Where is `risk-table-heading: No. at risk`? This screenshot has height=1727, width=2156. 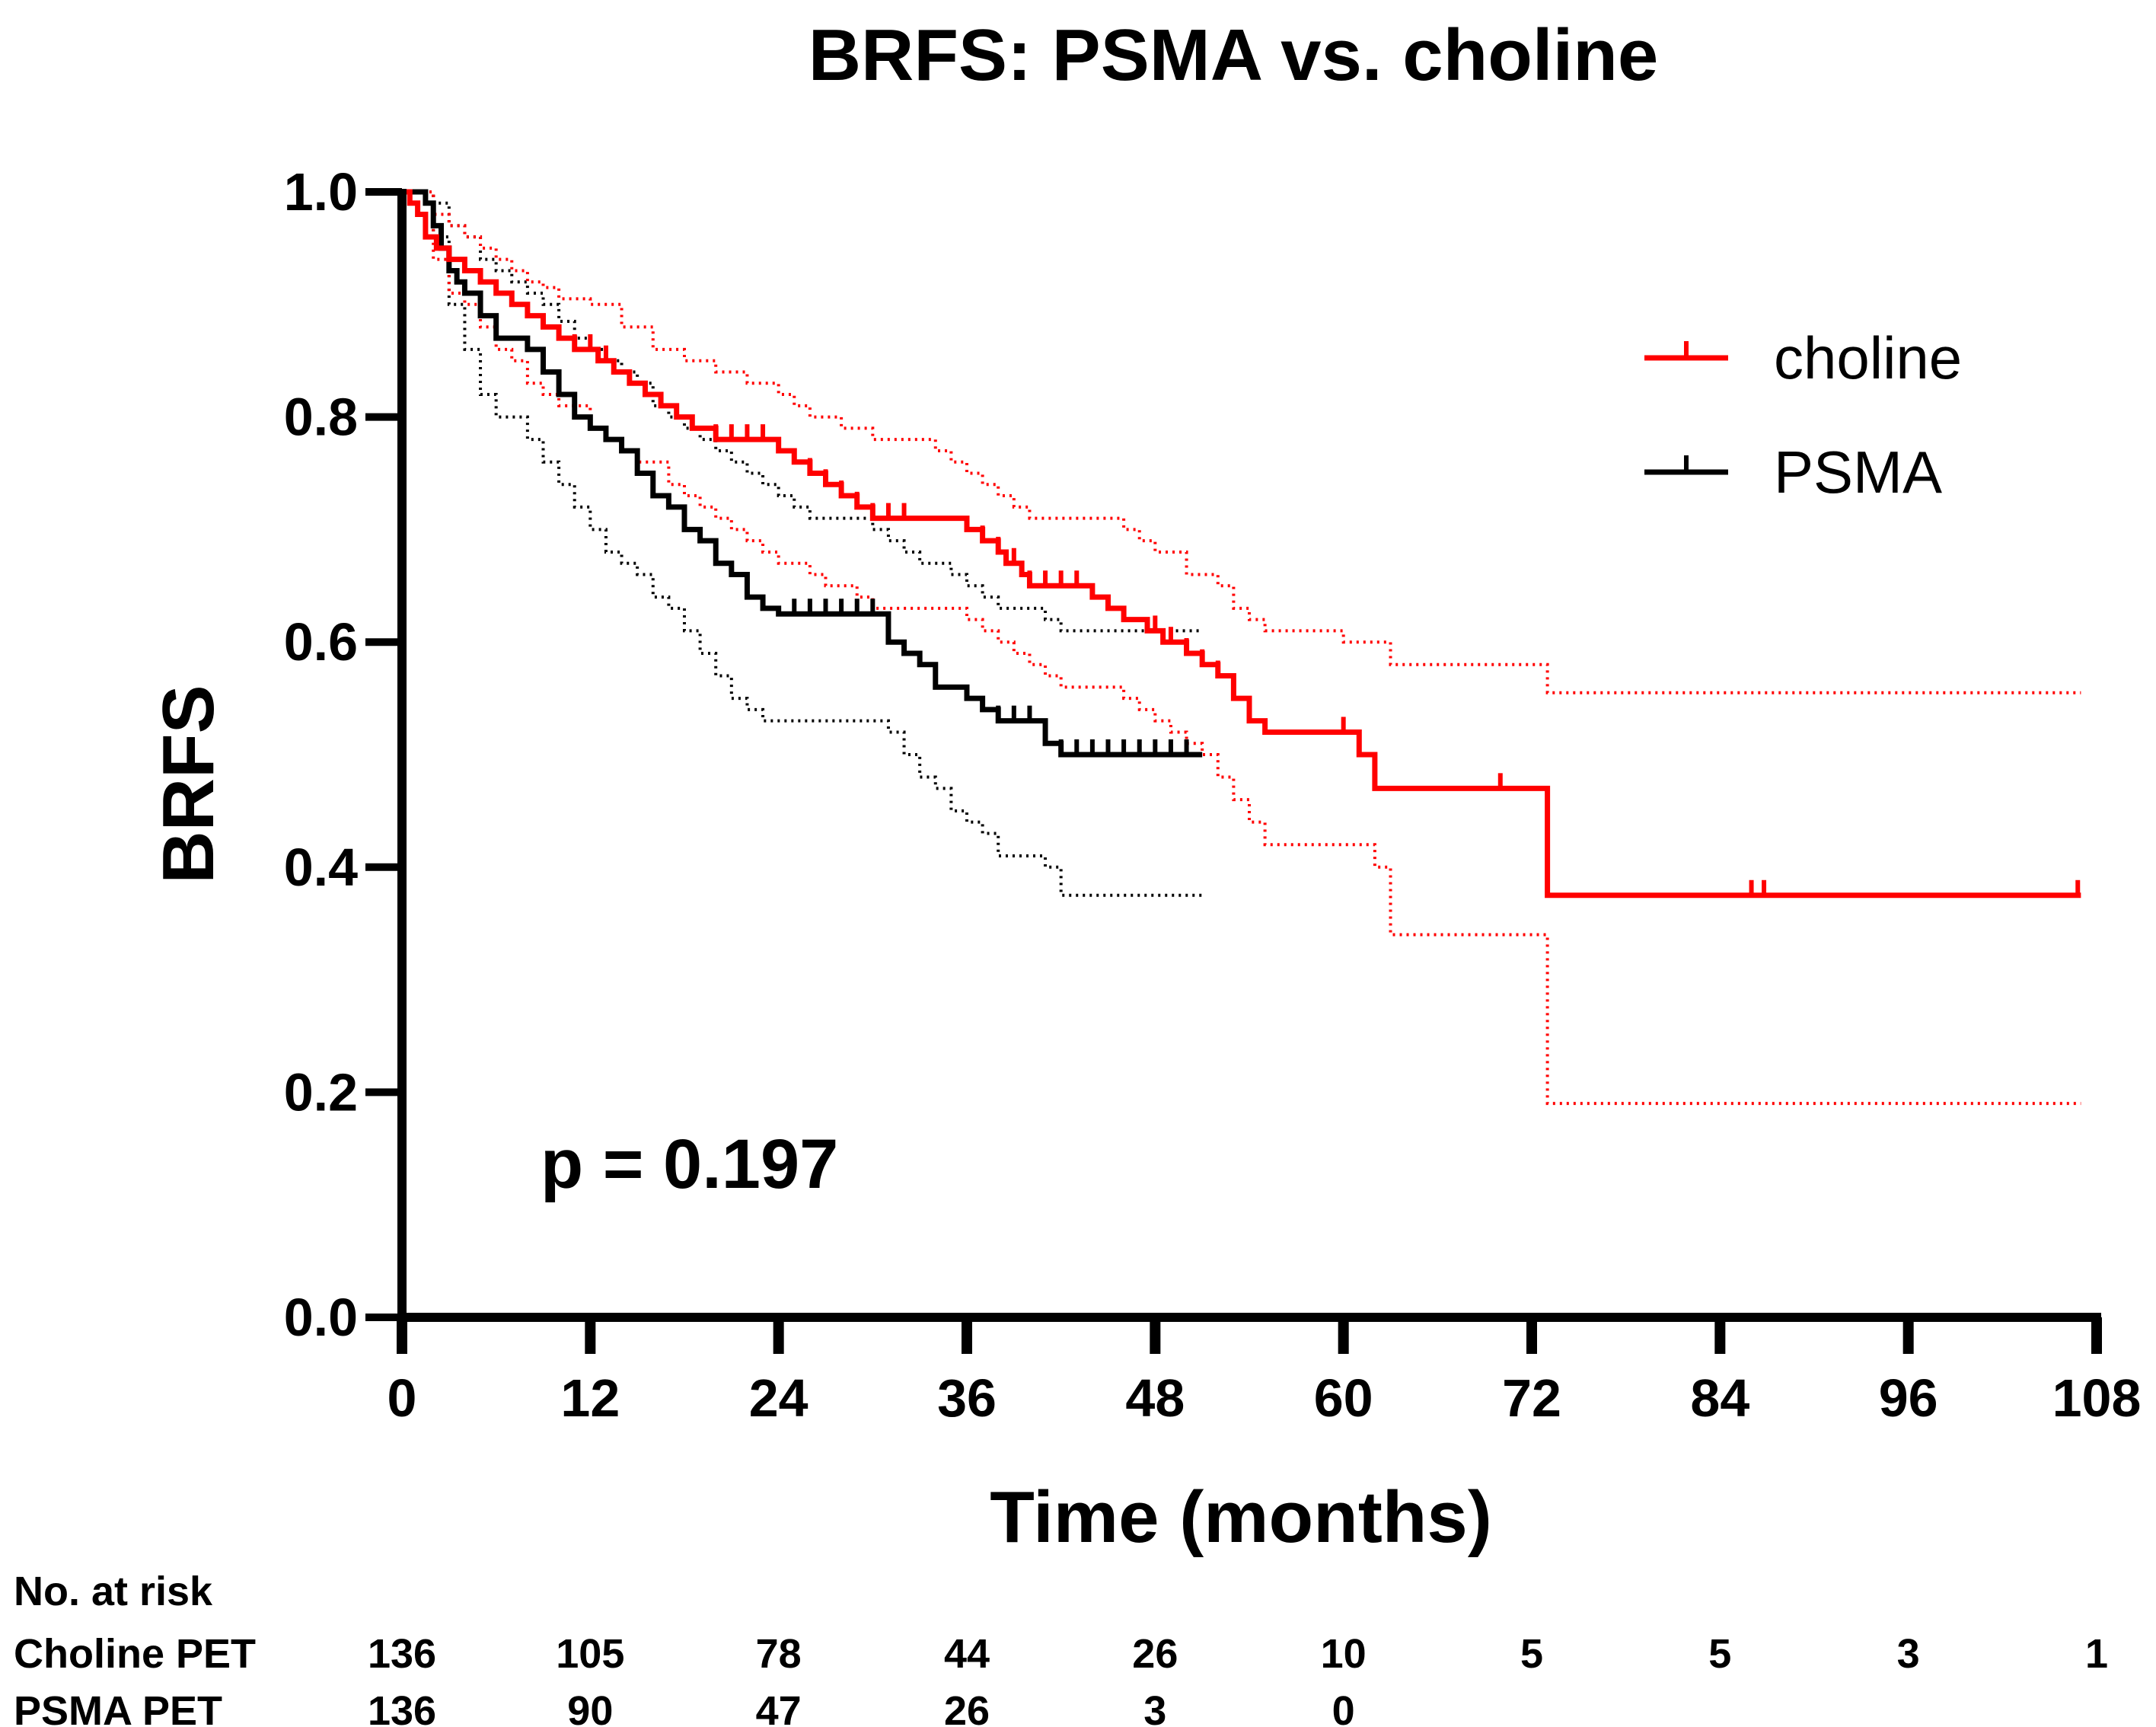
risk-table-heading: No. at risk is located at coordinates (114, 1591).